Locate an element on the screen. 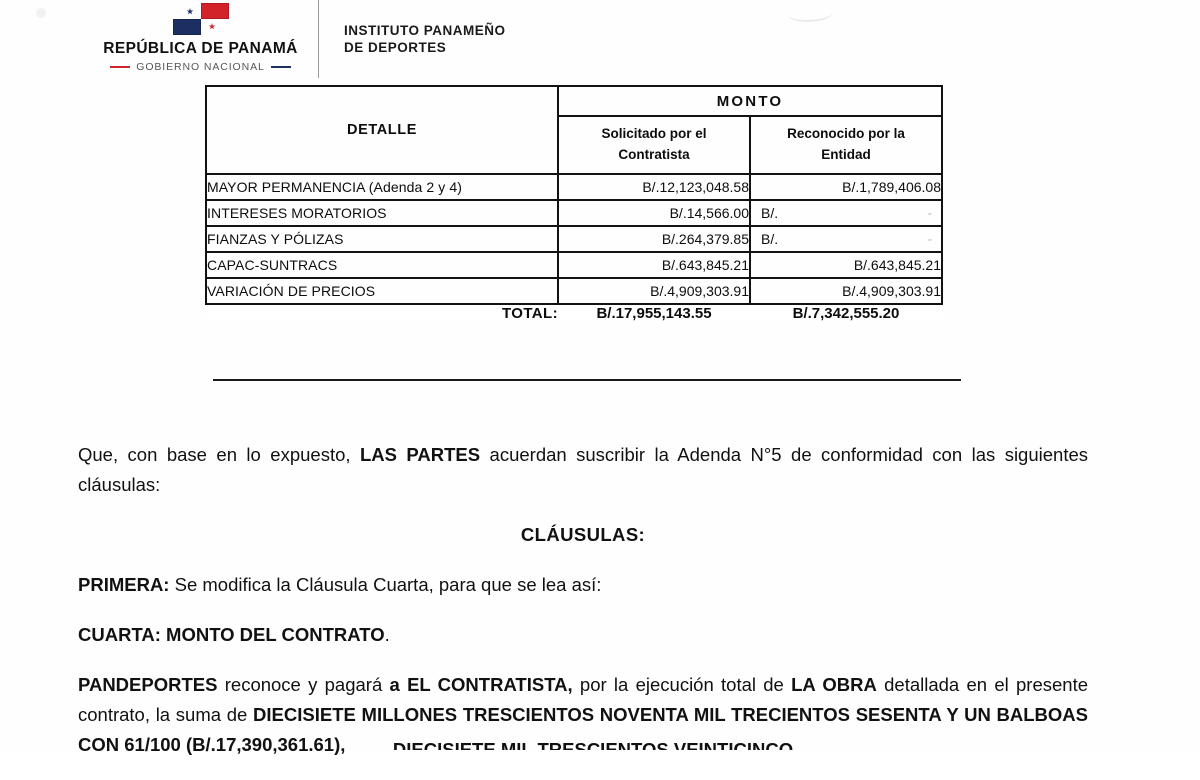 The height and width of the screenshot is (780, 1200). row-label: CAPAC-SUNTRACS is located at coordinates (382, 265).